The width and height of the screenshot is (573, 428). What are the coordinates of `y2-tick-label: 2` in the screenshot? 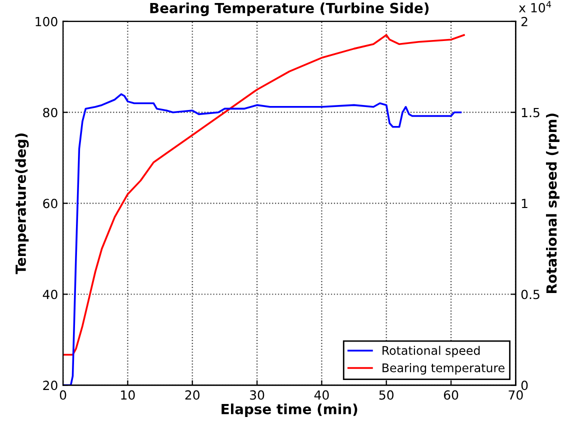 It's located at (524, 21).